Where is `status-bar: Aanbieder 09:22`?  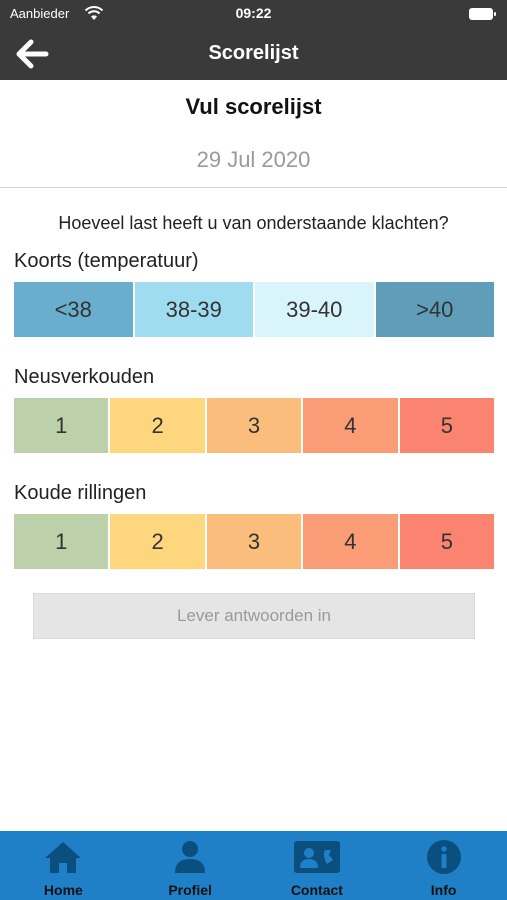
status-bar: Aanbieder 09:22 is located at coordinates (253, 14).